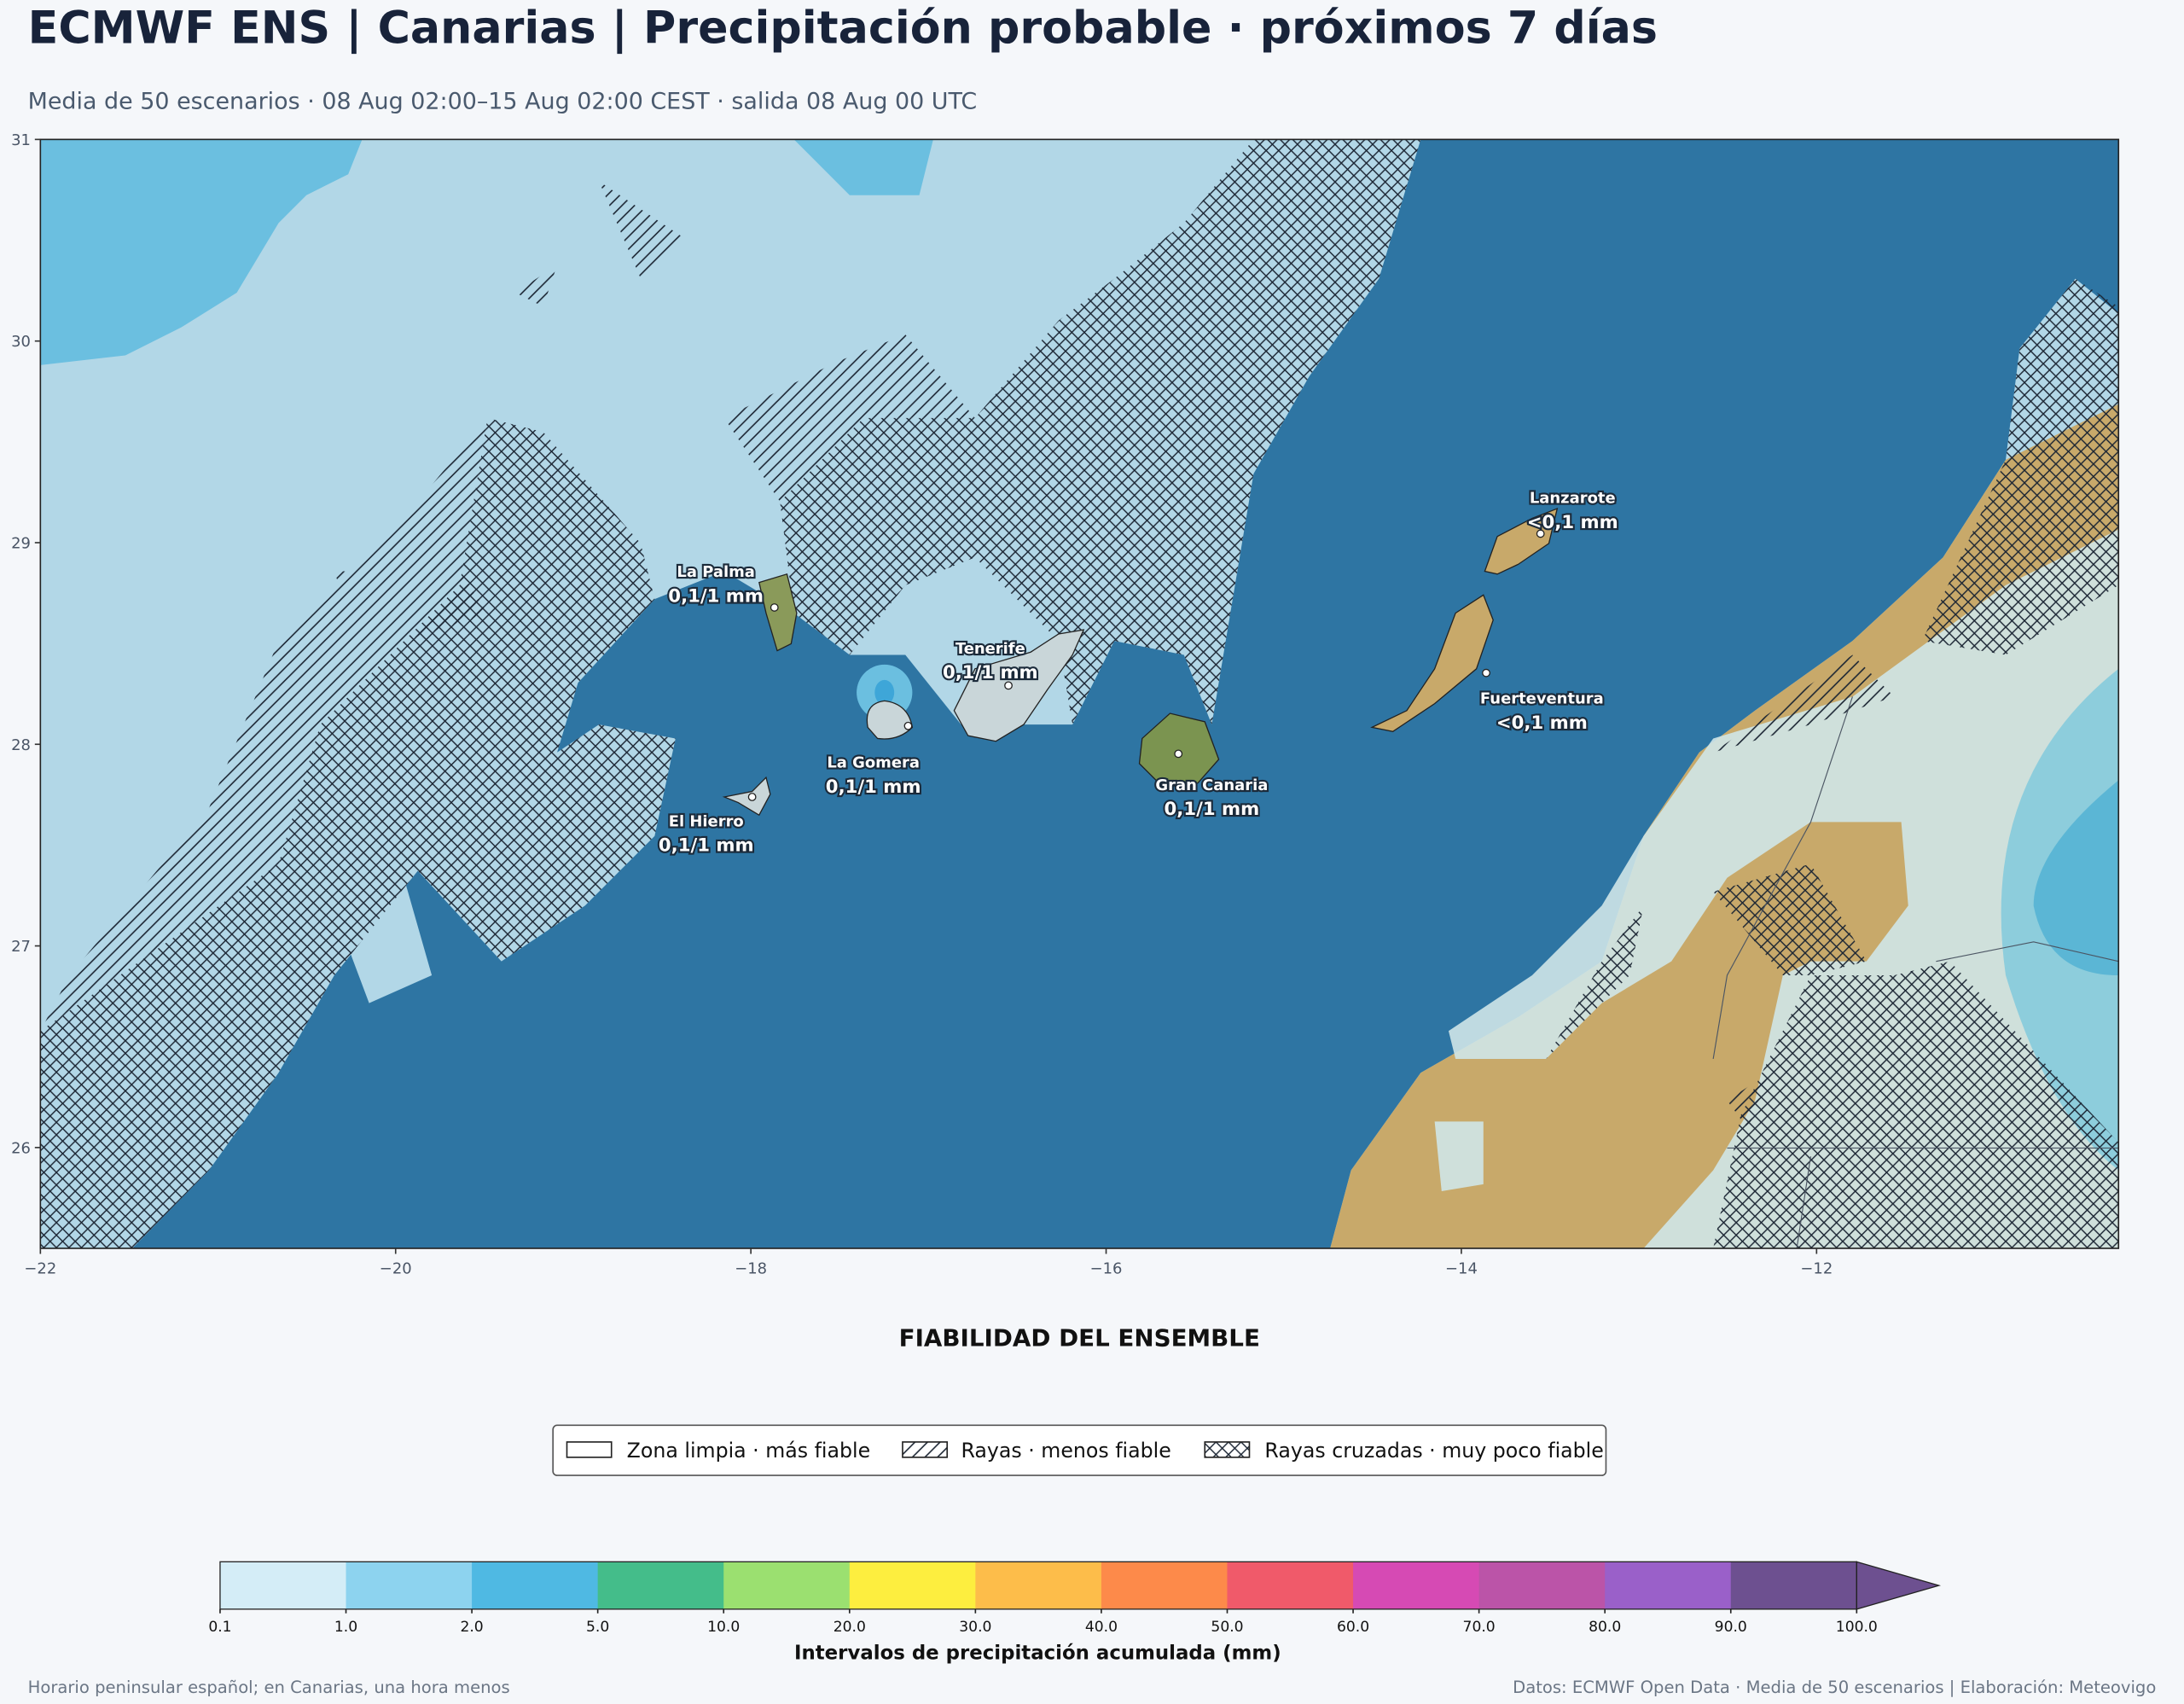  What do you see at coordinates (1106, 1268) in the screenshot?
I see `x-tick-label: −16` at bounding box center [1106, 1268].